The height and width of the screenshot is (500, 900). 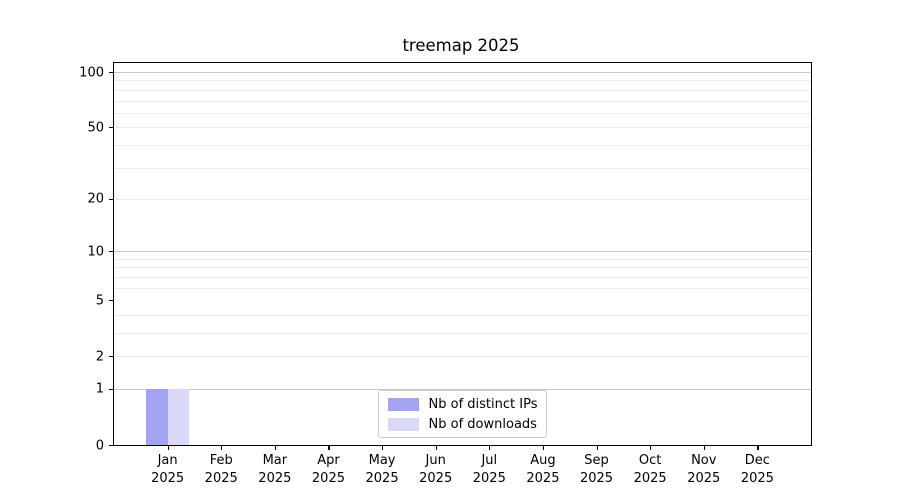 I want to click on legend: Nb of distinct IPs Nb of downloads, so click(x=462, y=414).